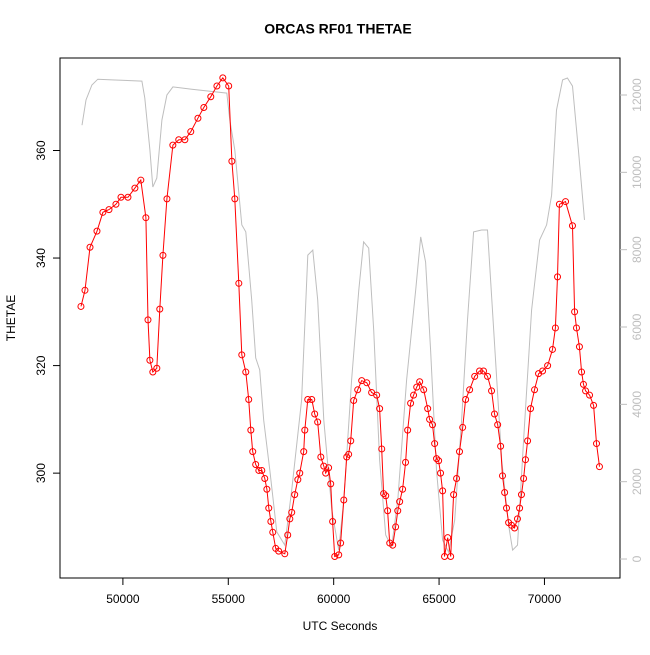 The image size is (650, 655). I want to click on y2-tick-label: 12000, so click(637, 95).